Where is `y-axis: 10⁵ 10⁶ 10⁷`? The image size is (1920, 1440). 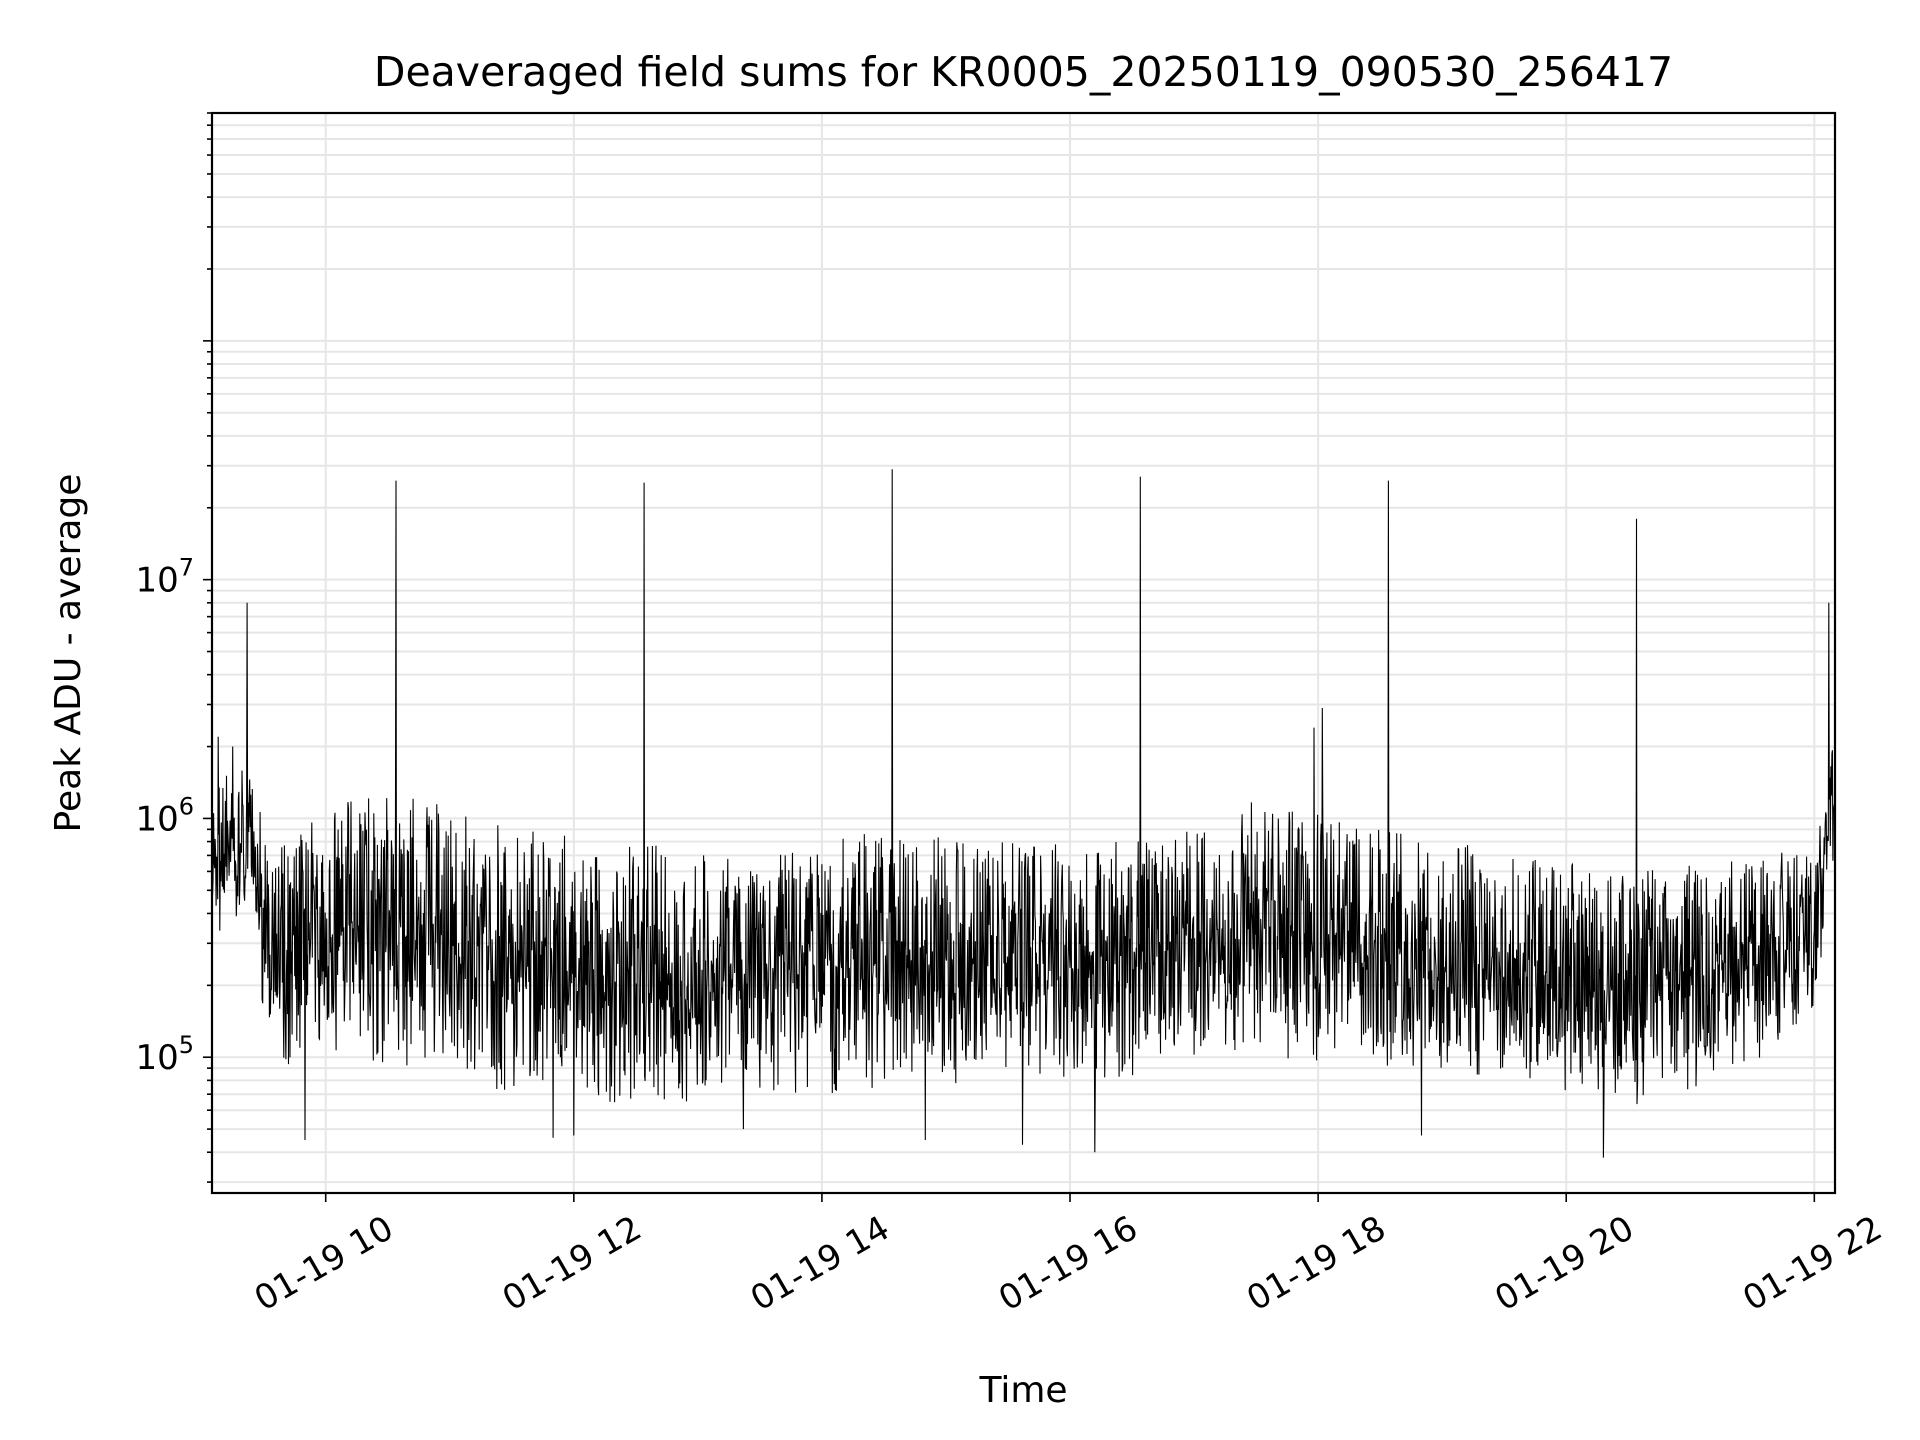
y-axis: 10⁵ 10⁶ 10⁷ is located at coordinates (173, 647).